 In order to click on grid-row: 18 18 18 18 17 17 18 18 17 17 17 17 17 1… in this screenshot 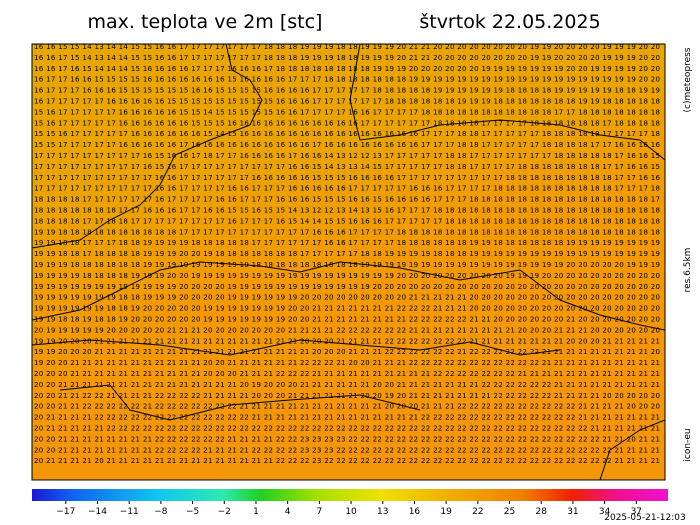, I will do `click(347, 221)`.